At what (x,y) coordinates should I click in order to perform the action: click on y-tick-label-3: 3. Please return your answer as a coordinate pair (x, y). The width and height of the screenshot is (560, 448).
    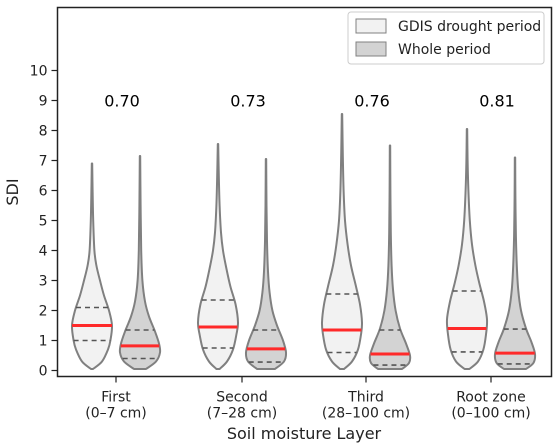
    Looking at the image, I should click on (43, 282).